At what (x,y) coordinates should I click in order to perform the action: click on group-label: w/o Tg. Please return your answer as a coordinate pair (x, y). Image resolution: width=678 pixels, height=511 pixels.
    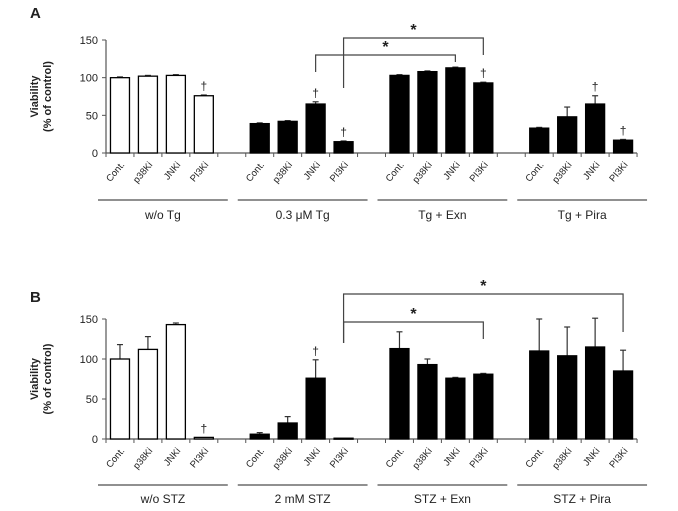
    Looking at the image, I should click on (162, 215).